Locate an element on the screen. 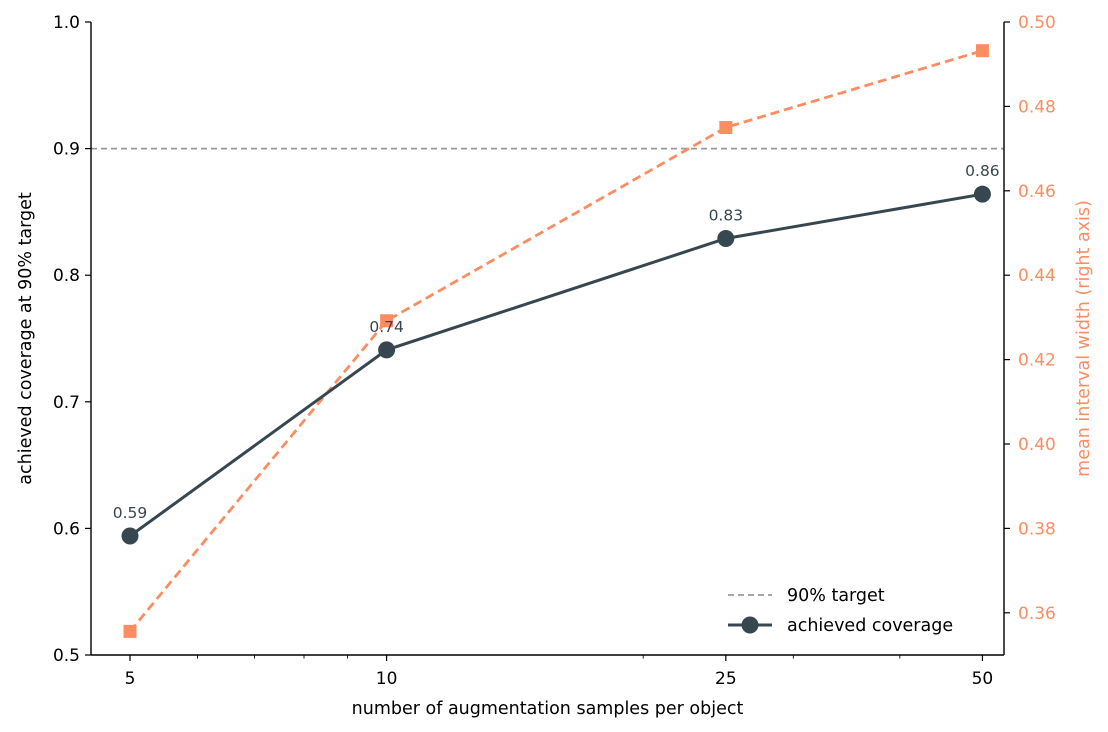 This screenshot has height=732, width=1108. legend-target-label: 90% target is located at coordinates (836, 596).